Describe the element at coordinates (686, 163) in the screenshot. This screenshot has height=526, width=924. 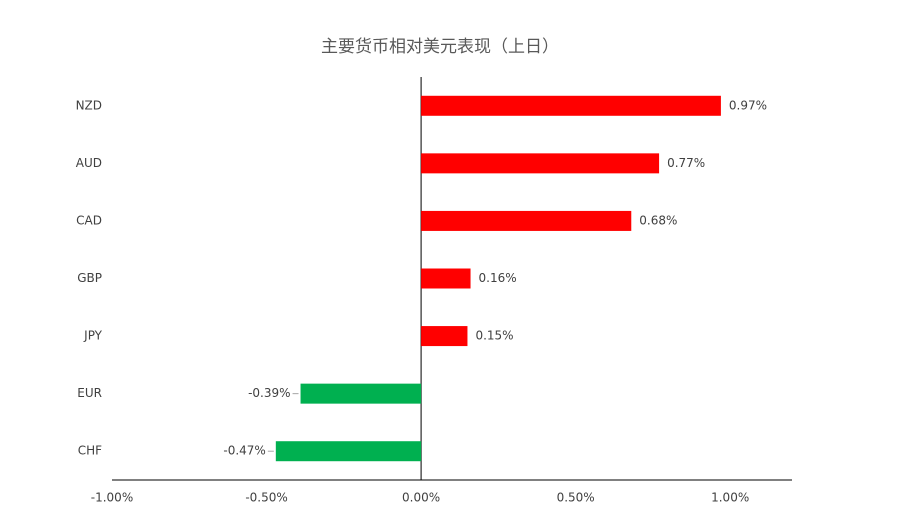
I see `value-label: 0.77%` at that location.